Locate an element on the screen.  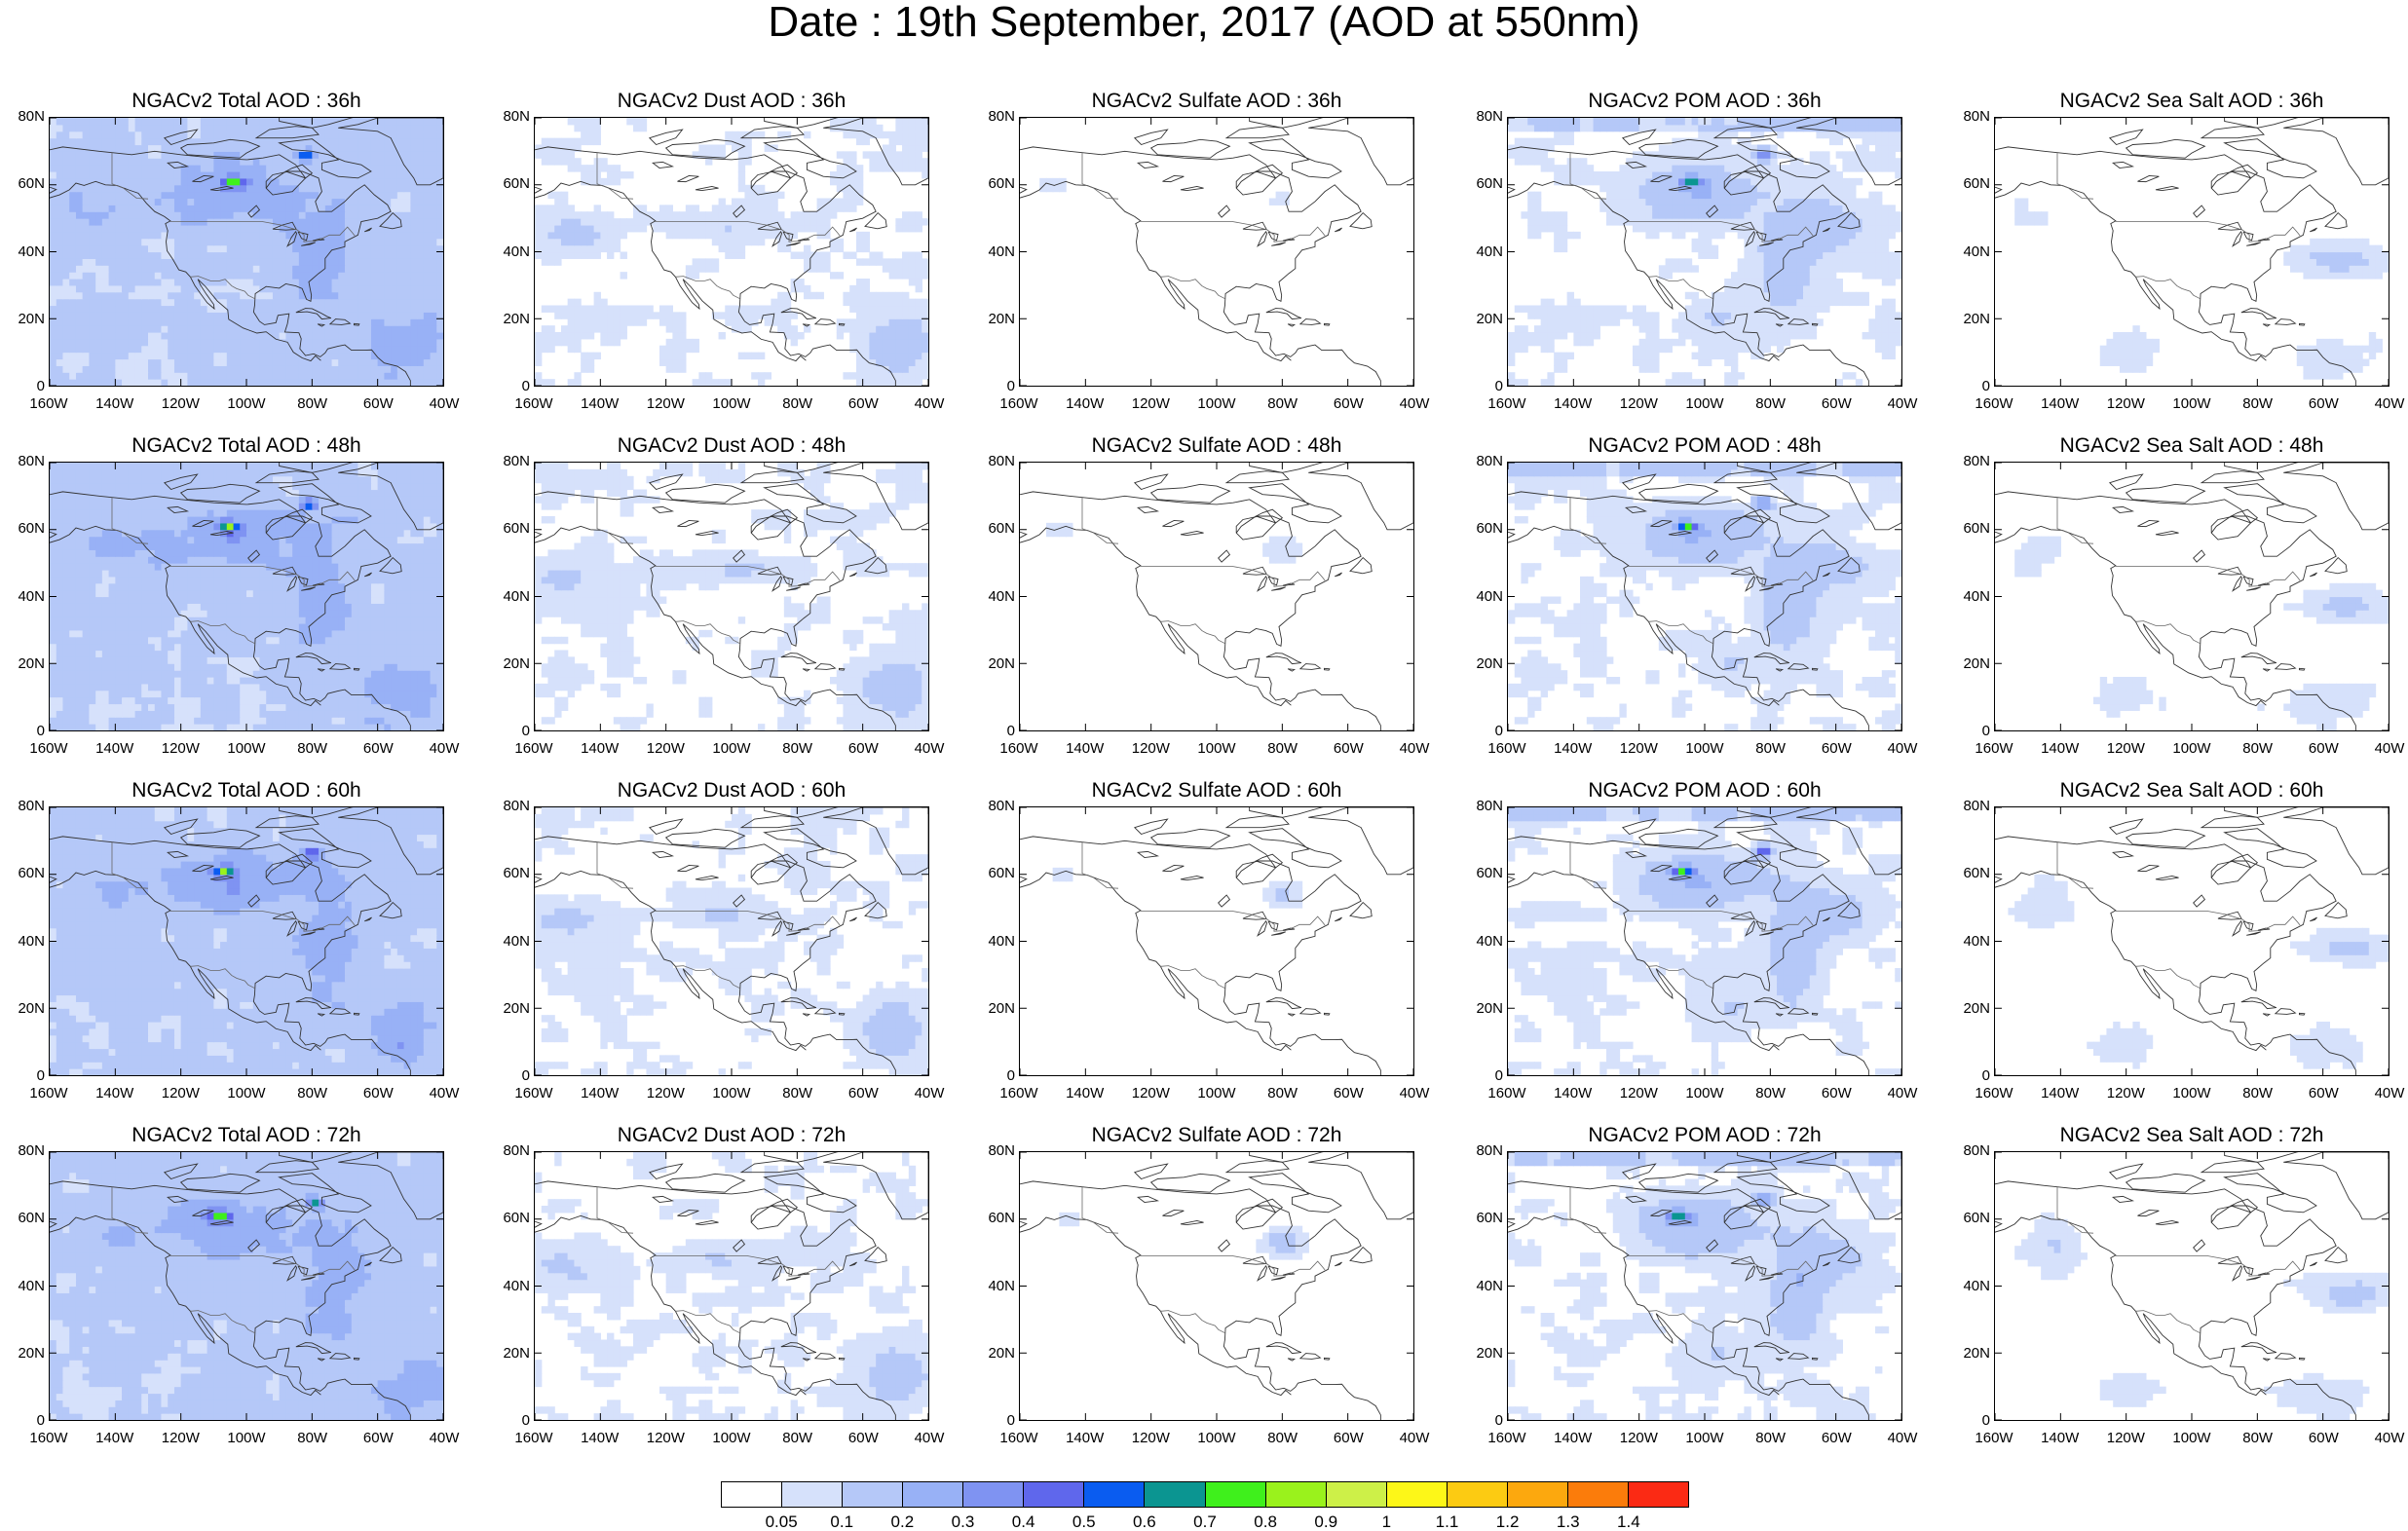
panel-title: NGACv2 Sulfate AOD : 60h is located at coordinates (1216, 791).